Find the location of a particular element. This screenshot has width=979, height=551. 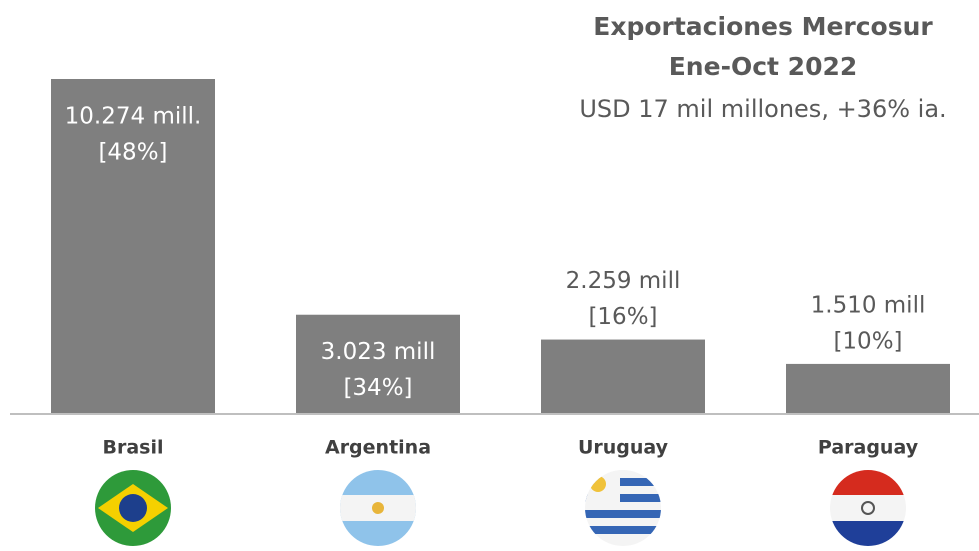

chart-title: Ene-Oct 2022 is located at coordinates (763, 66).